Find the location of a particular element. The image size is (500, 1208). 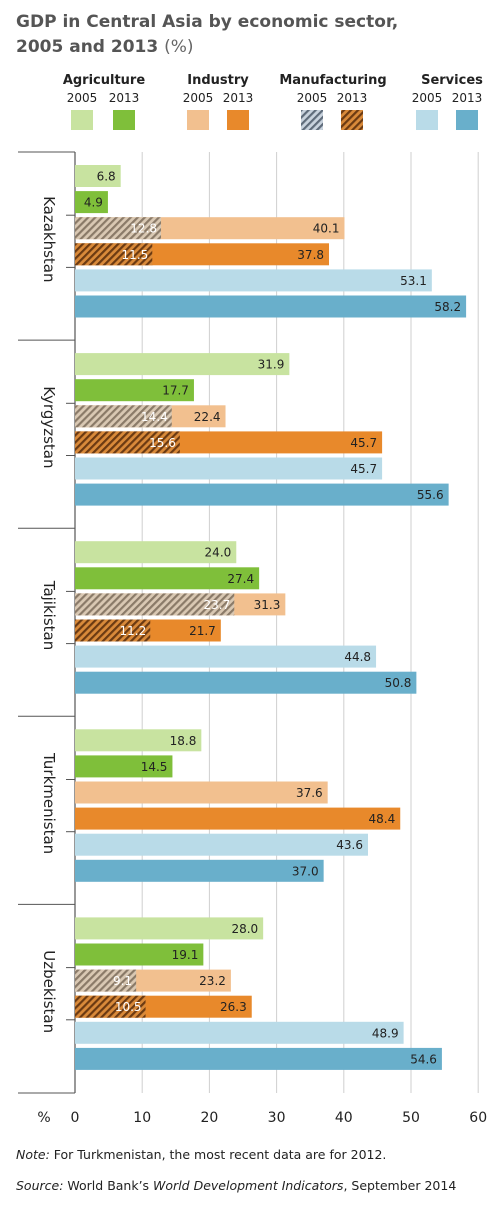

bar-kazakhstan-agriculture-2013 is located at coordinates (91, 202).